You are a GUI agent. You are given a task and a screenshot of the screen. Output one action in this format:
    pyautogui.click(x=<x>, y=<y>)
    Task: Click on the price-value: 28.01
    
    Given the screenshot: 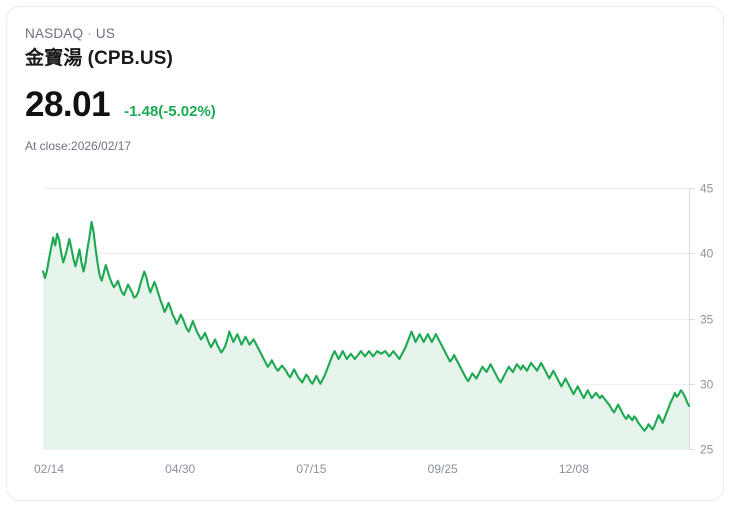 What is the action you would take?
    pyautogui.click(x=68, y=104)
    